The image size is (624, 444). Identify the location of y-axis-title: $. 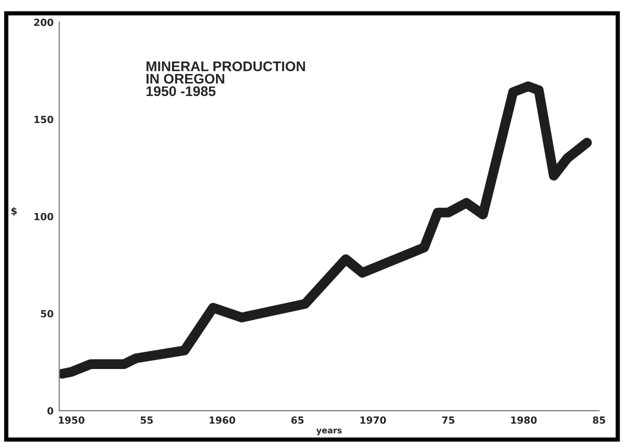
(14, 211).